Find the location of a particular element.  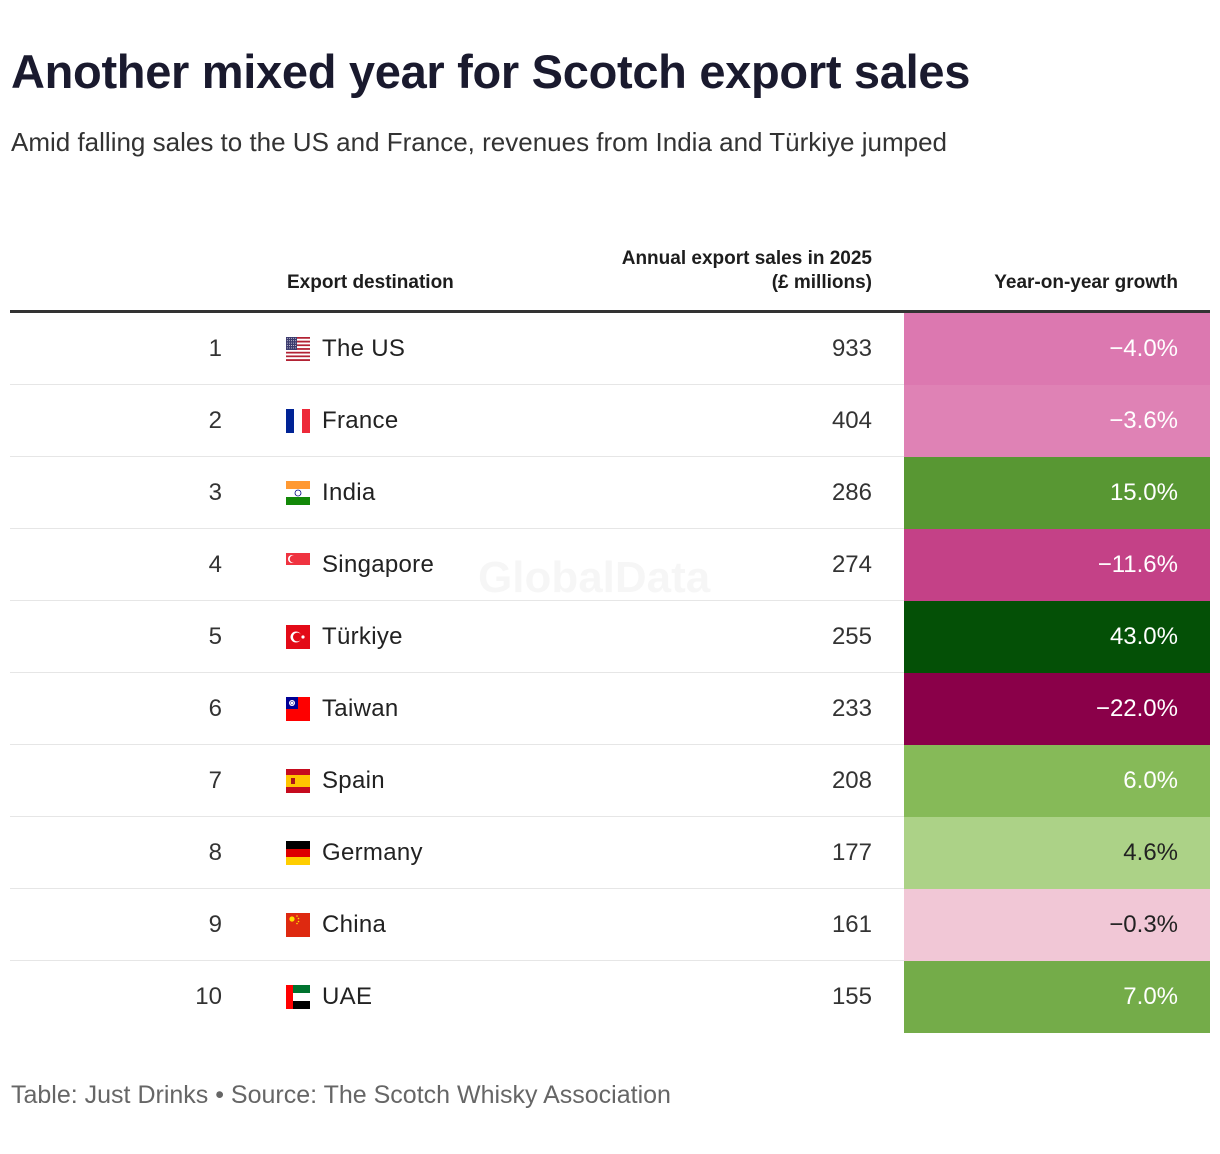

watermark: GlobalData is located at coordinates (594, 578).